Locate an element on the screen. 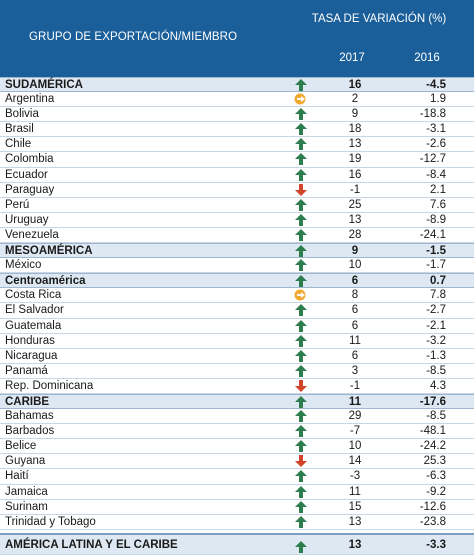 The height and width of the screenshot is (560, 474). table-row: Honduras 11 -3.2 is located at coordinates (237, 341).